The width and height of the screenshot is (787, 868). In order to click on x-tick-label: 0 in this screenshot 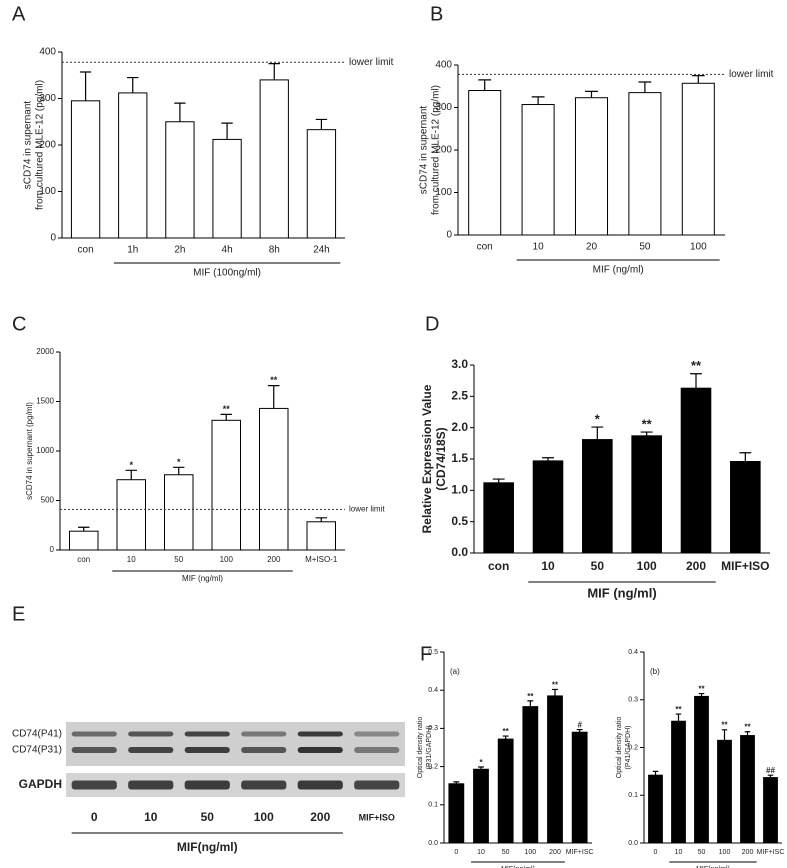, I will do `click(656, 852)`.